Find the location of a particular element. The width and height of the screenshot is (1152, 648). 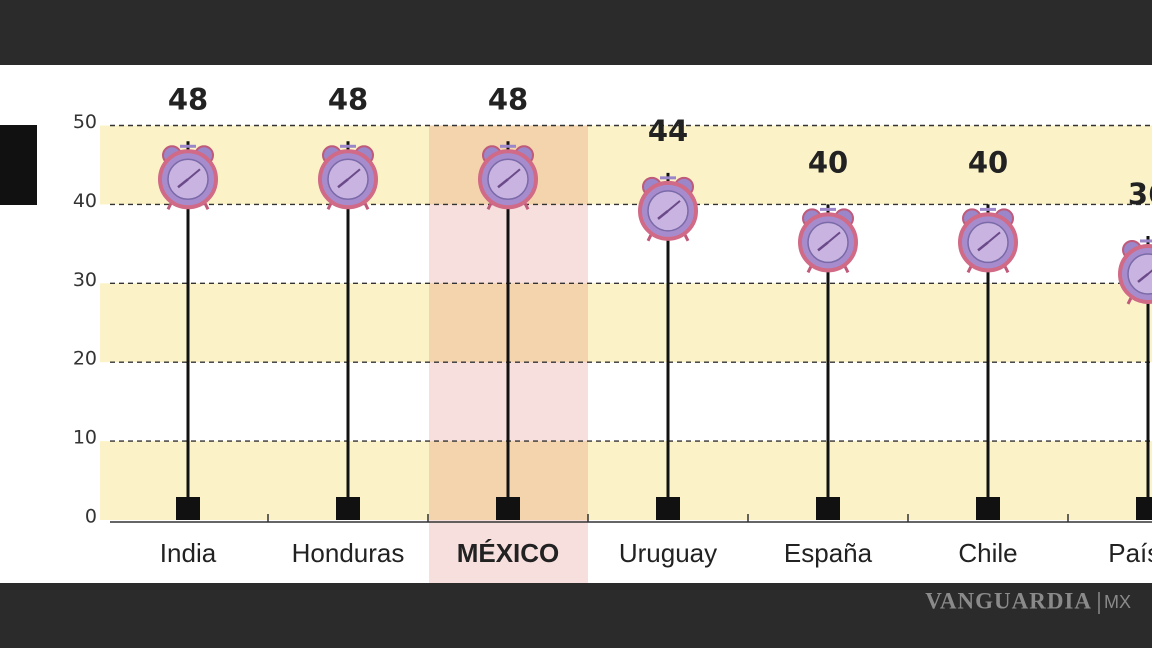

watermark: VANGUARDIA is located at coordinates (1008, 600).